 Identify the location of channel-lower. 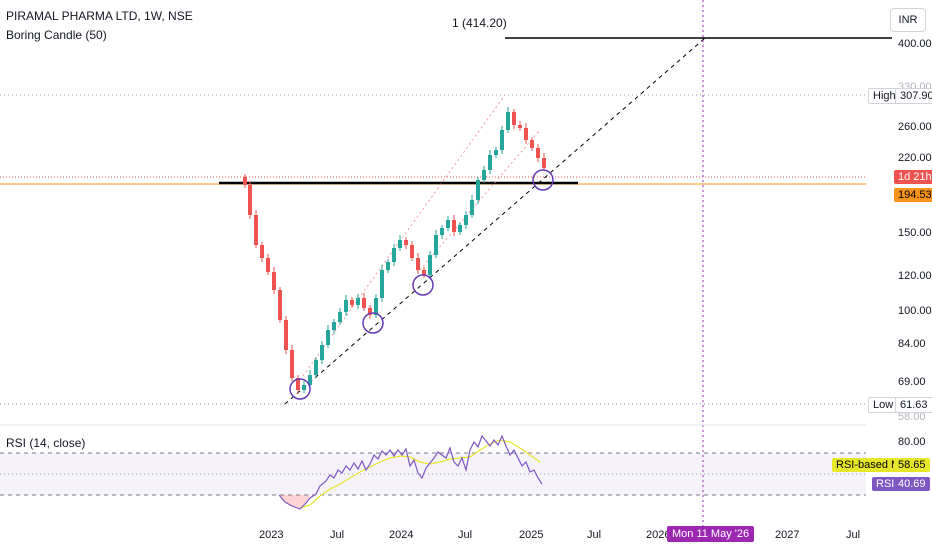
(480, 200).